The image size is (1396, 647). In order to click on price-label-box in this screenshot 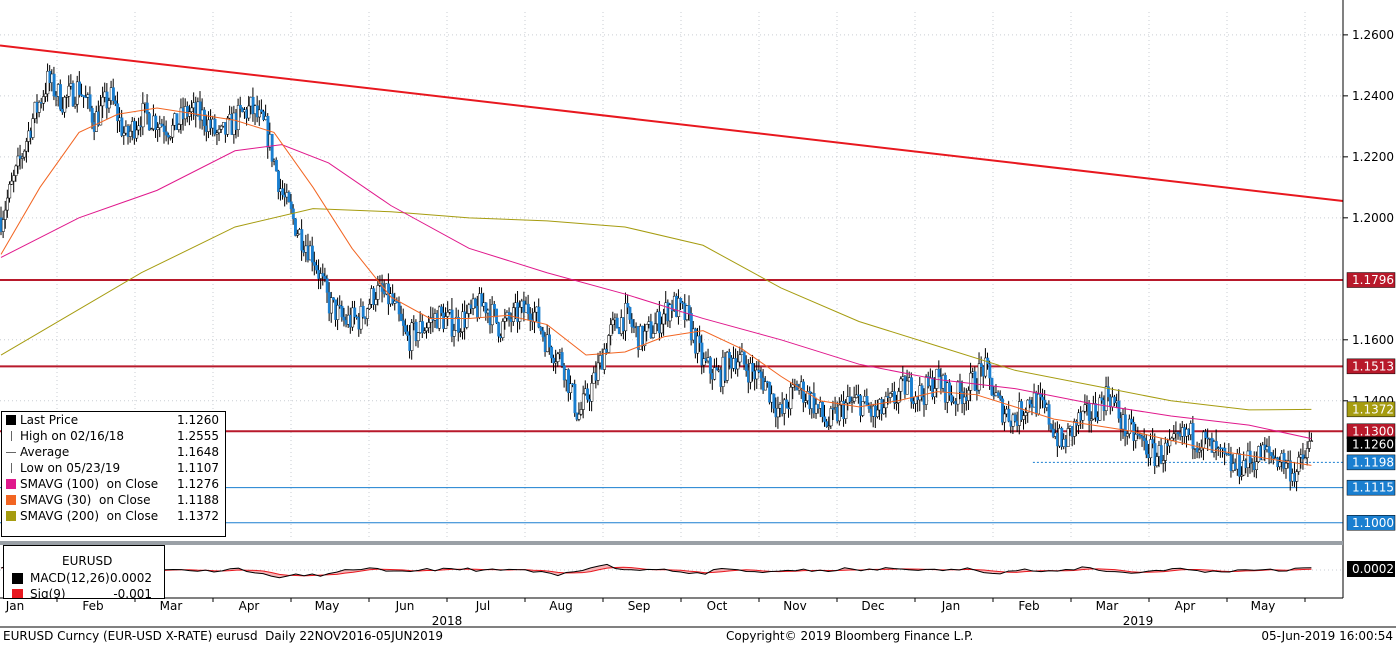, I will do `click(1371, 462)`.